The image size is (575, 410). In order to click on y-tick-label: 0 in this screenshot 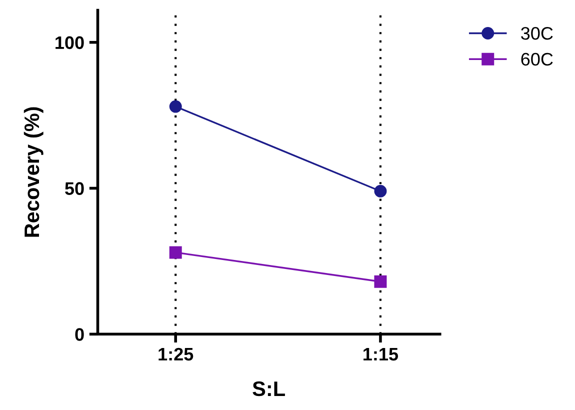, I will do `click(79, 334)`.